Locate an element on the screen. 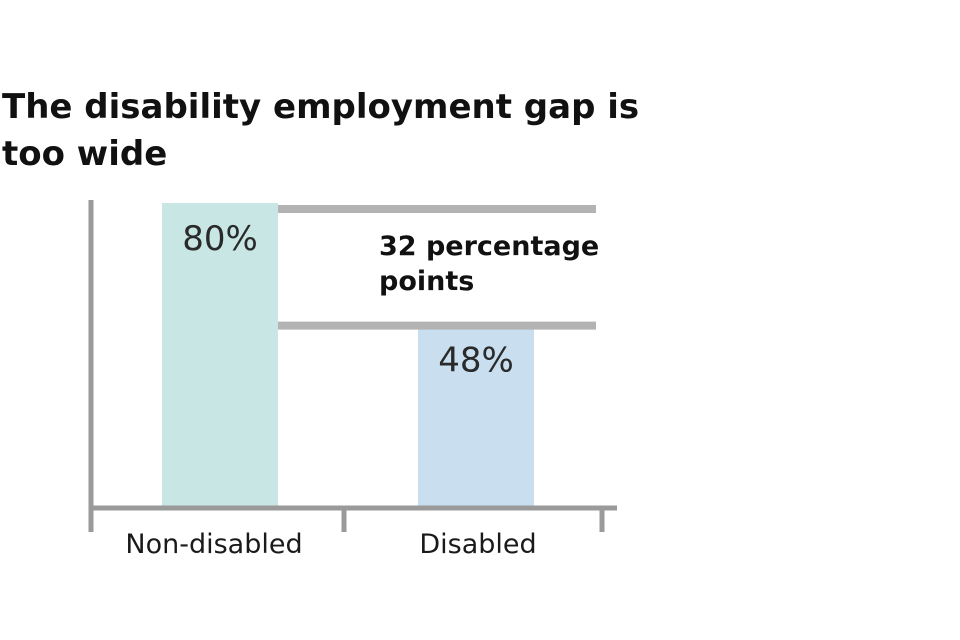 Image resolution: width=960 pixels, height=640 pixels. tick-label-disabled: Disabled is located at coordinates (477, 544).